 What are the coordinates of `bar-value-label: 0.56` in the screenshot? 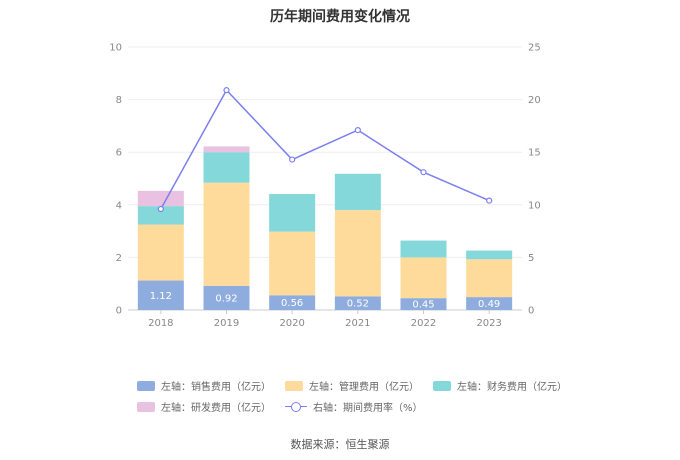 It's located at (292, 303).